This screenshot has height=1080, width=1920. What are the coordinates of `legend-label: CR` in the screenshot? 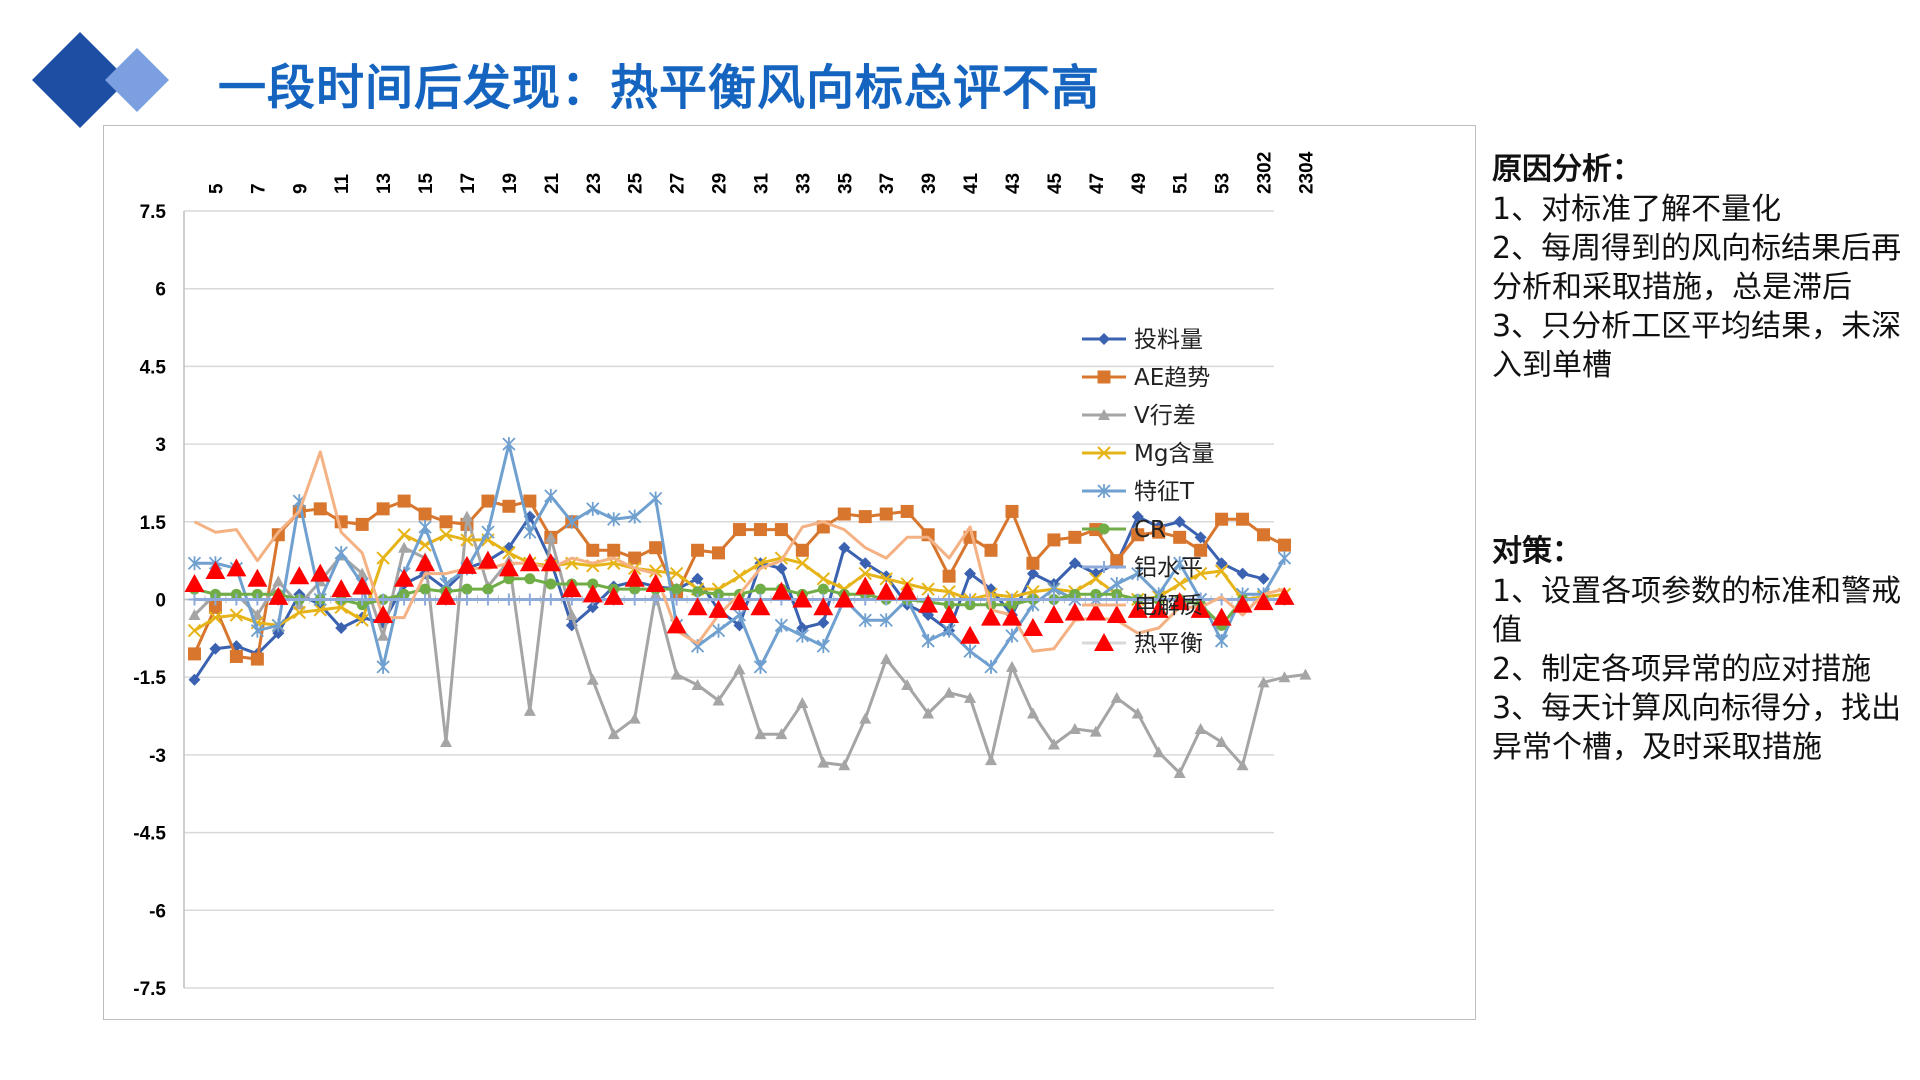 It's located at (1150, 530).